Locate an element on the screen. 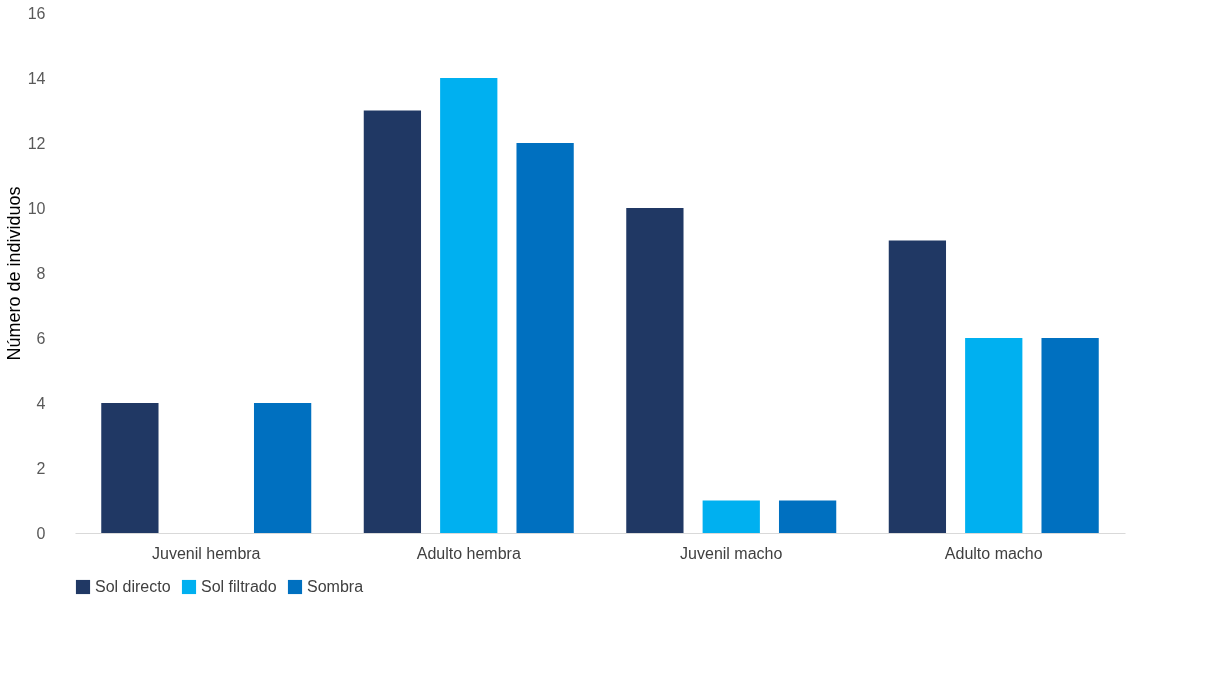  y-tick-label: 2 is located at coordinates (41, 468).